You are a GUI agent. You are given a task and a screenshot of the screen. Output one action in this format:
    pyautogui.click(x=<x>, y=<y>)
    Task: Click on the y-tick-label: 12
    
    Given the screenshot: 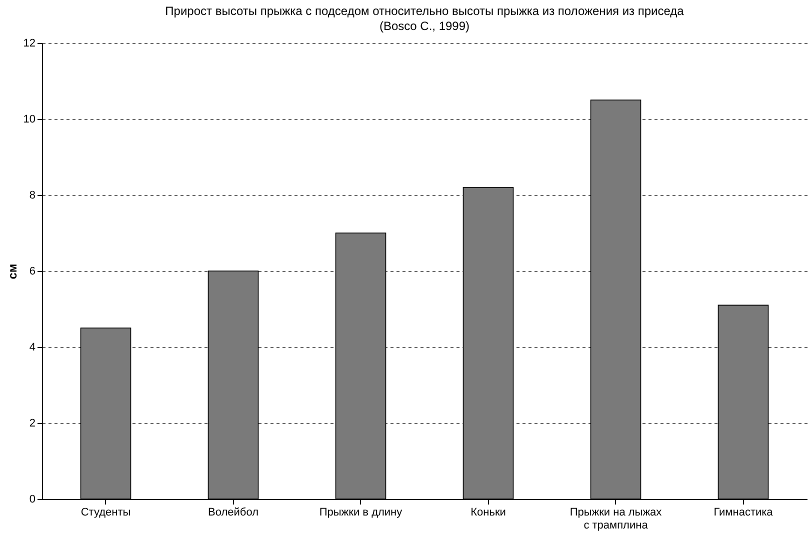 What is the action you would take?
    pyautogui.click(x=29, y=44)
    